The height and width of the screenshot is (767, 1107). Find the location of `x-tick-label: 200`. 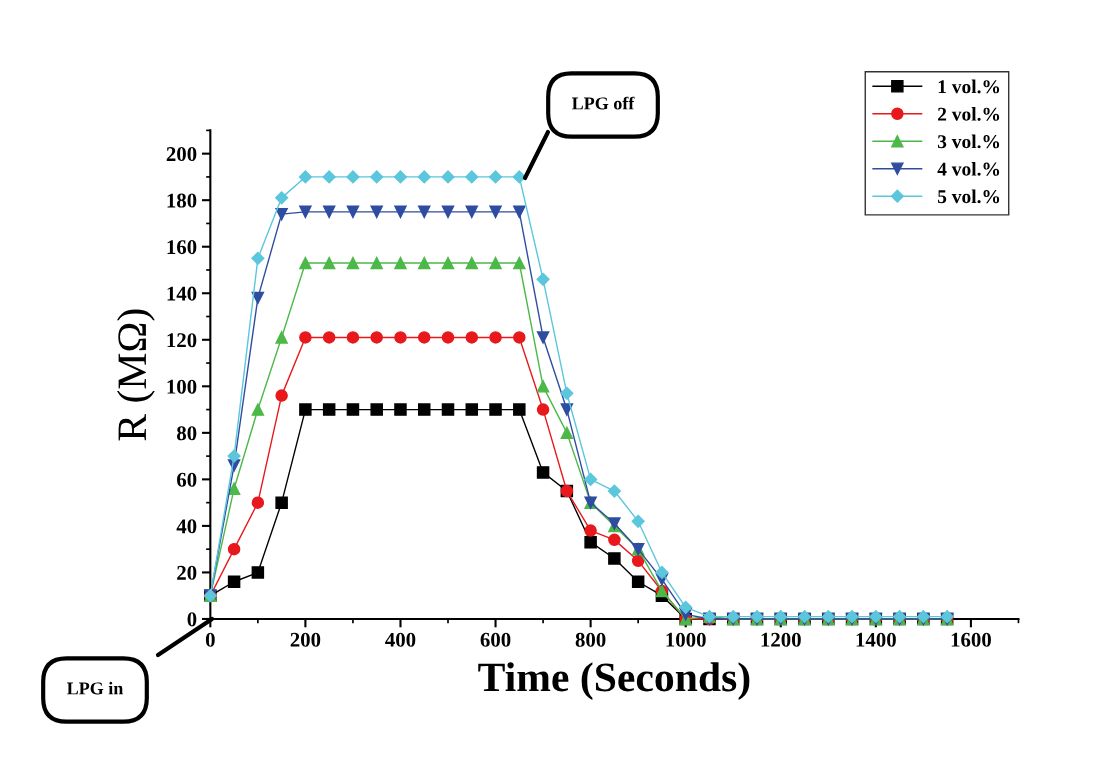

x-tick-label: 200 is located at coordinates (305, 639).